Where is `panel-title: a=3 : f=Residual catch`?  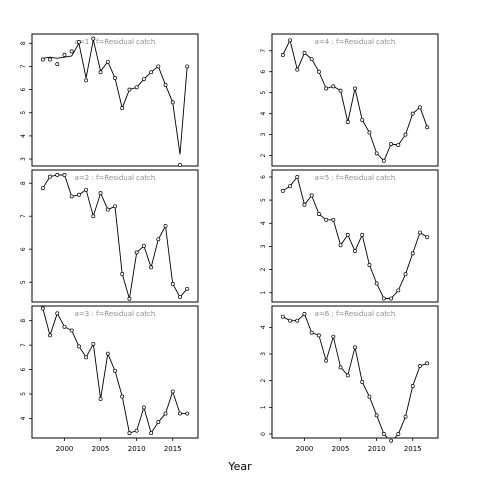
panel-title: a=3 : f=Residual catch is located at coordinates (115, 314).